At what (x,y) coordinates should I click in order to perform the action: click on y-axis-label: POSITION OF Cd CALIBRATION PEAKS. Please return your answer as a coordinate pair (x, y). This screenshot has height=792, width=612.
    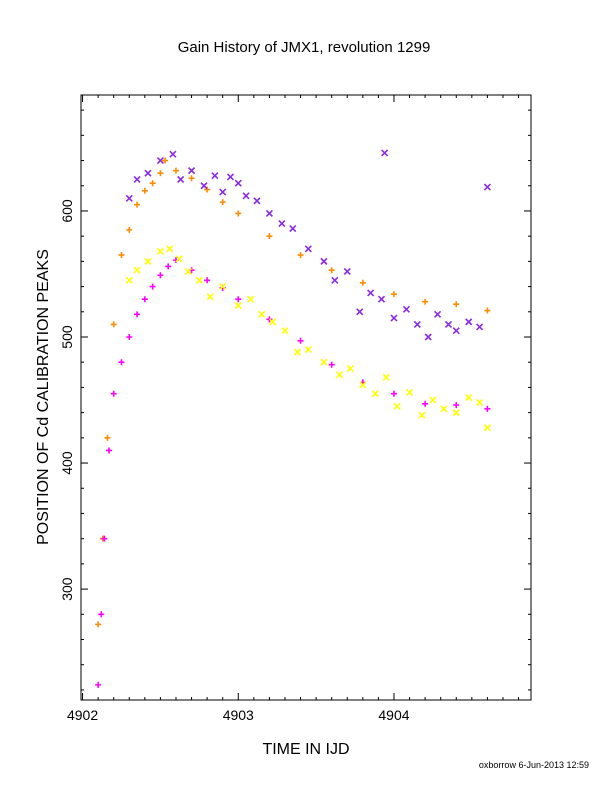
    Looking at the image, I should click on (43, 397).